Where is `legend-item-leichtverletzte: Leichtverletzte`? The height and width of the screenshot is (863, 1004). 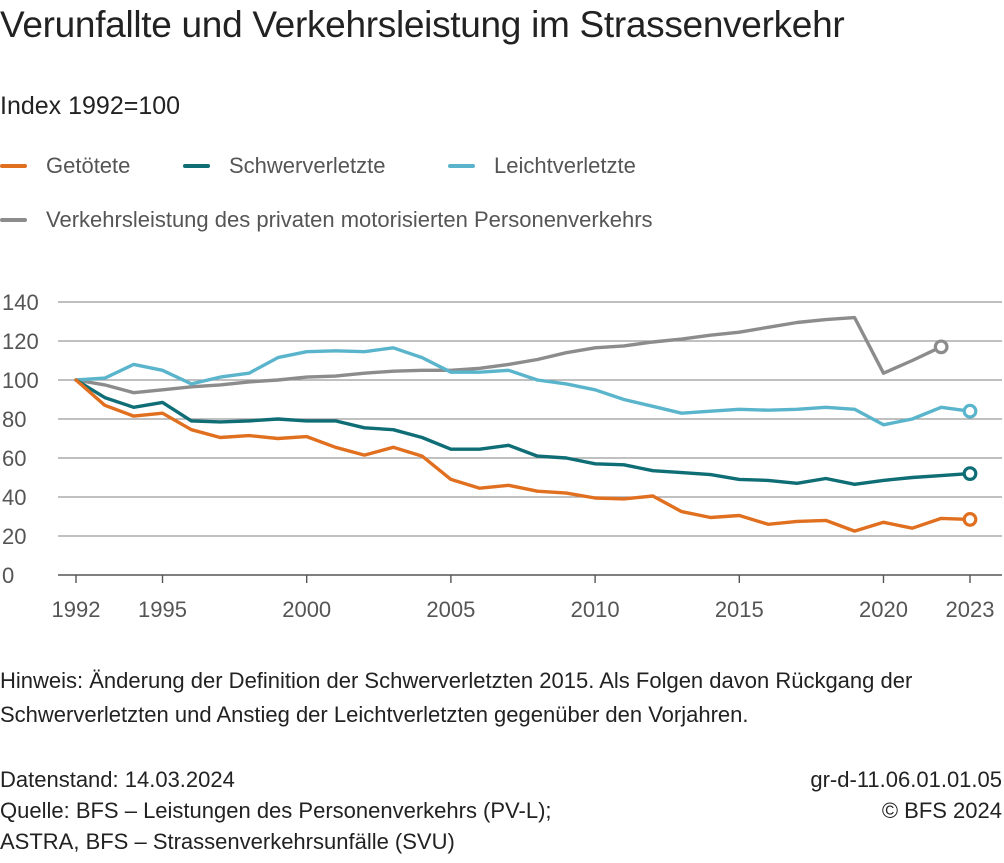 legend-item-leichtverletzte: Leichtverletzte is located at coordinates (542, 166).